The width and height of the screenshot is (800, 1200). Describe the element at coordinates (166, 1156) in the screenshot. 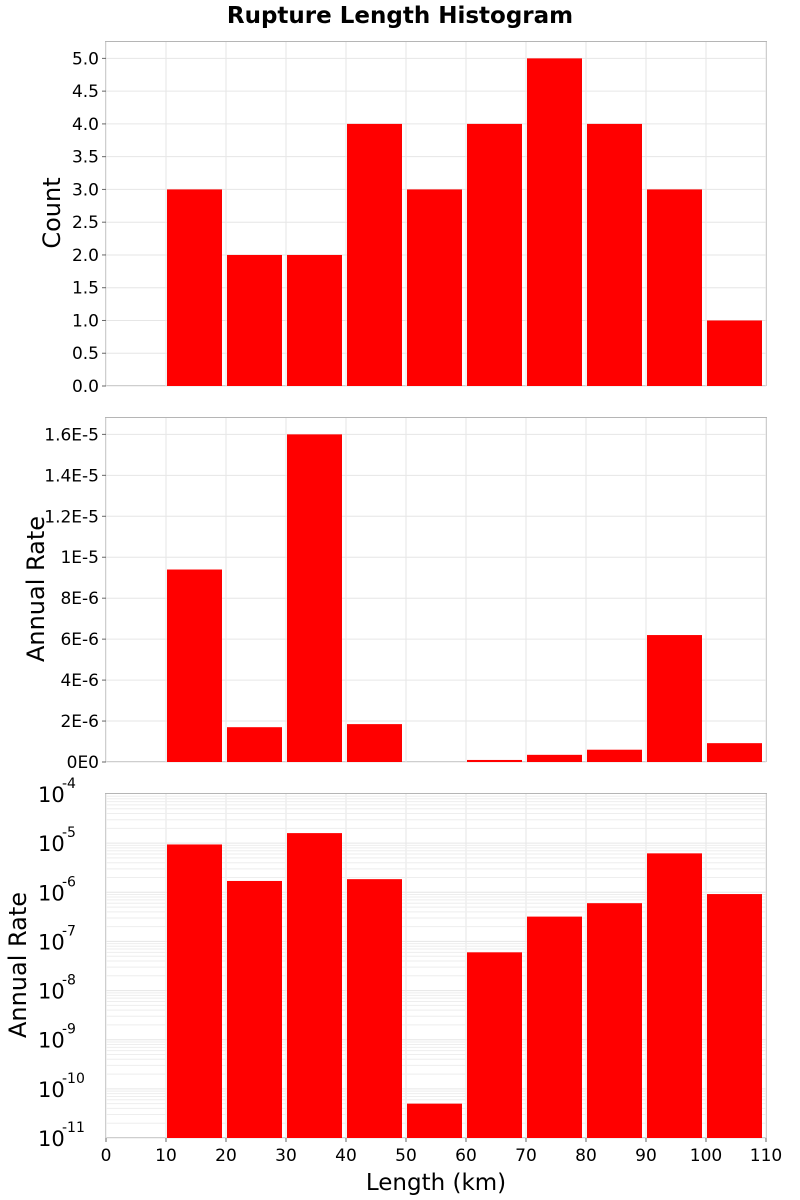

I see `x-tick-label: 10` at that location.